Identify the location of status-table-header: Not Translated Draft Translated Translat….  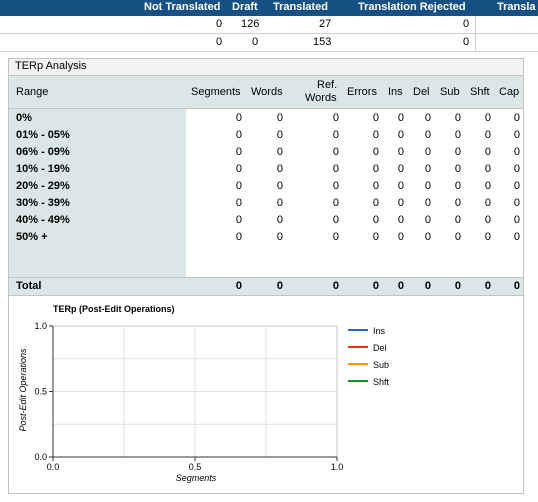
(269, 8).